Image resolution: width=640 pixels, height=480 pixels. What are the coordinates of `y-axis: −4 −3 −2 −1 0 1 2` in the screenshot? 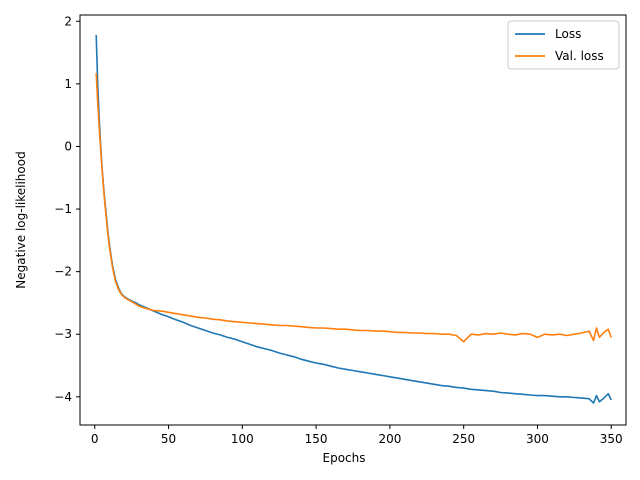 It's located at (67, 209).